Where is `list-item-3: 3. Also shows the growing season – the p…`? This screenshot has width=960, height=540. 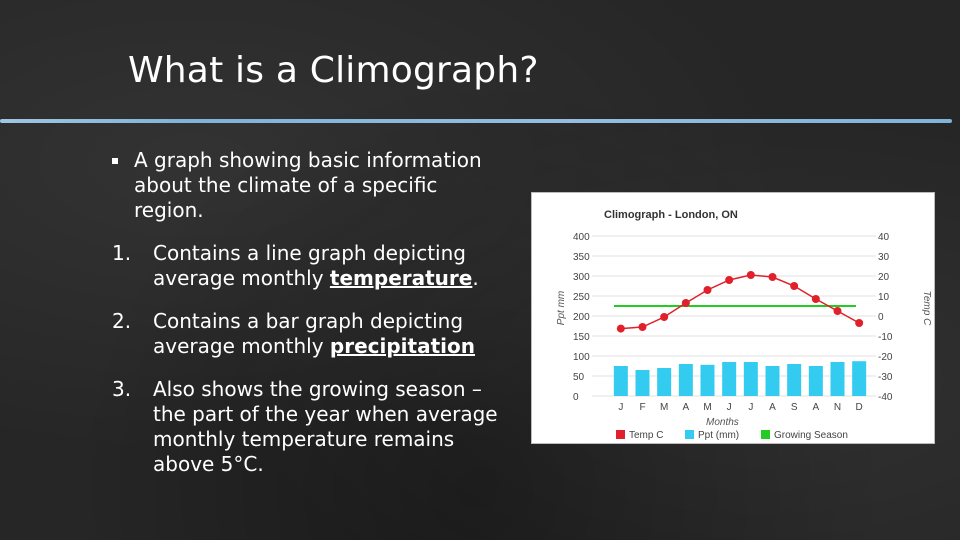
list-item-3: 3. Also shows the growing season – the p… is located at coordinates (307, 427).